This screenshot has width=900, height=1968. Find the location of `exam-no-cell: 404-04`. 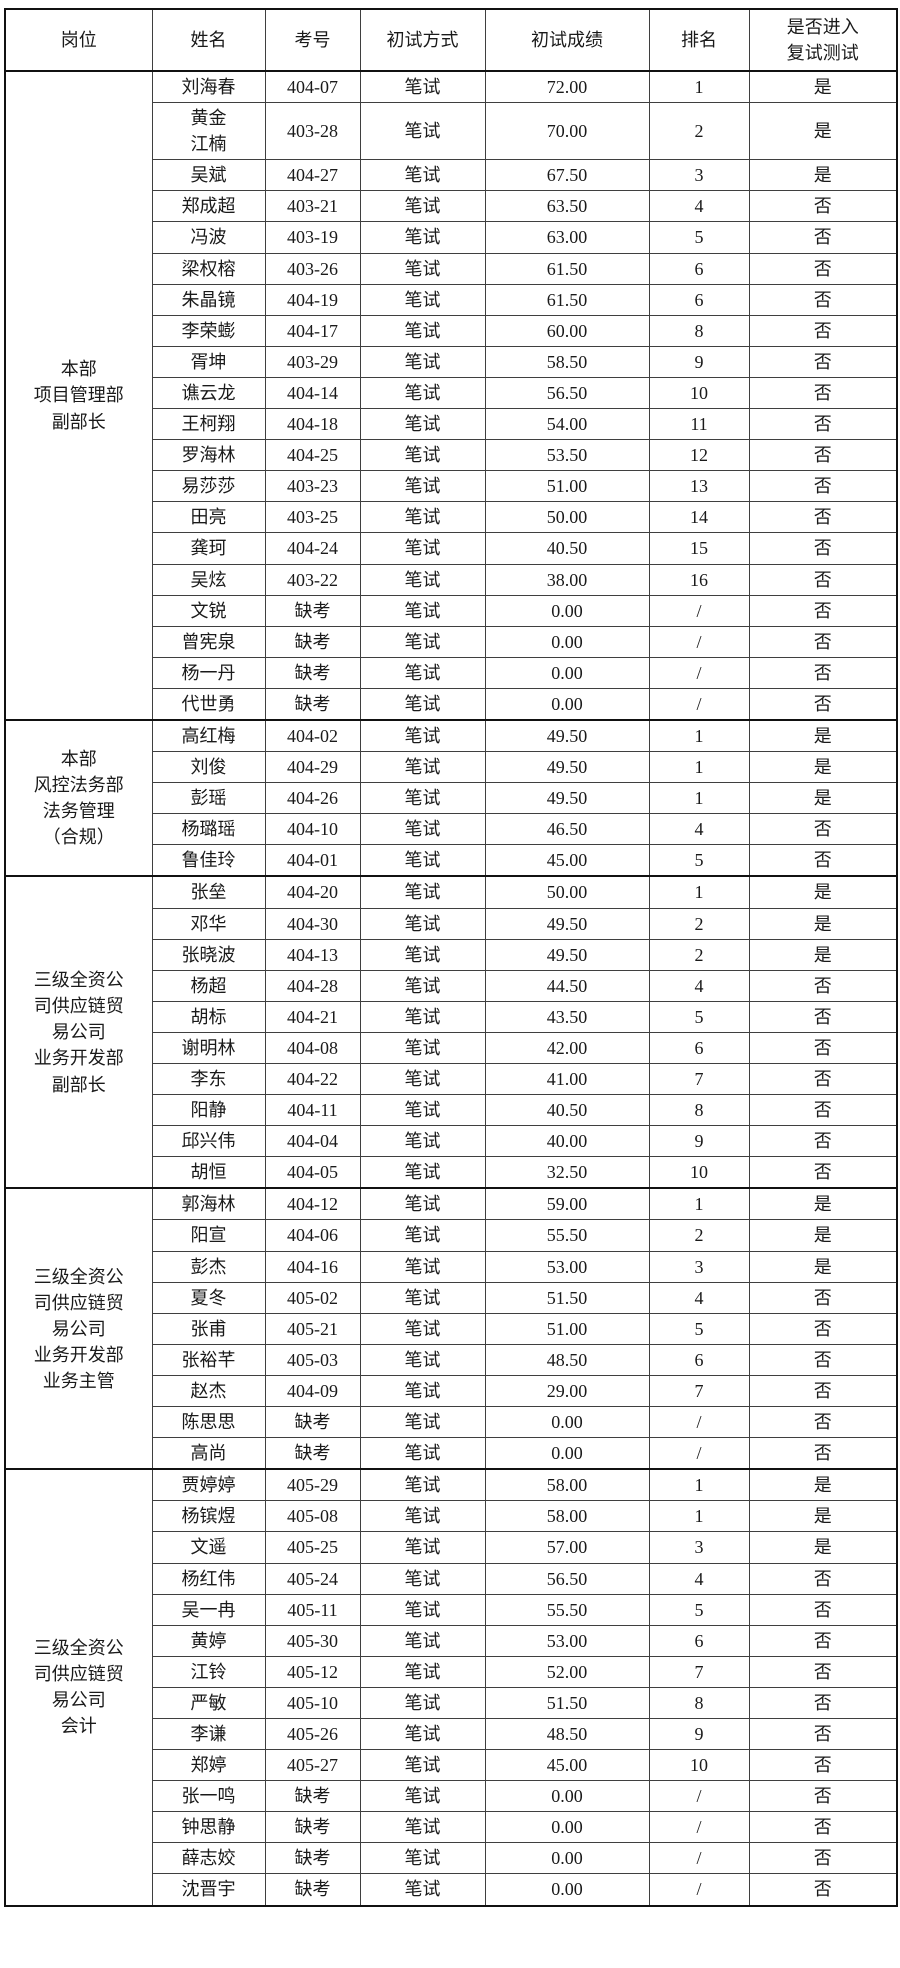

exam-no-cell: 404-04 is located at coordinates (312, 1141).